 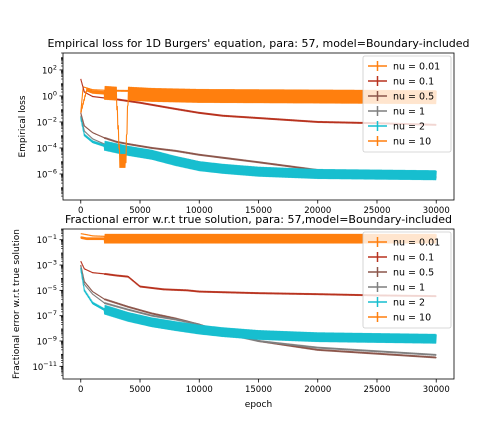 What do you see at coordinates (47, 121) in the screenshot?
I see `y-tick-label: 10⁻²` at bounding box center [47, 121].